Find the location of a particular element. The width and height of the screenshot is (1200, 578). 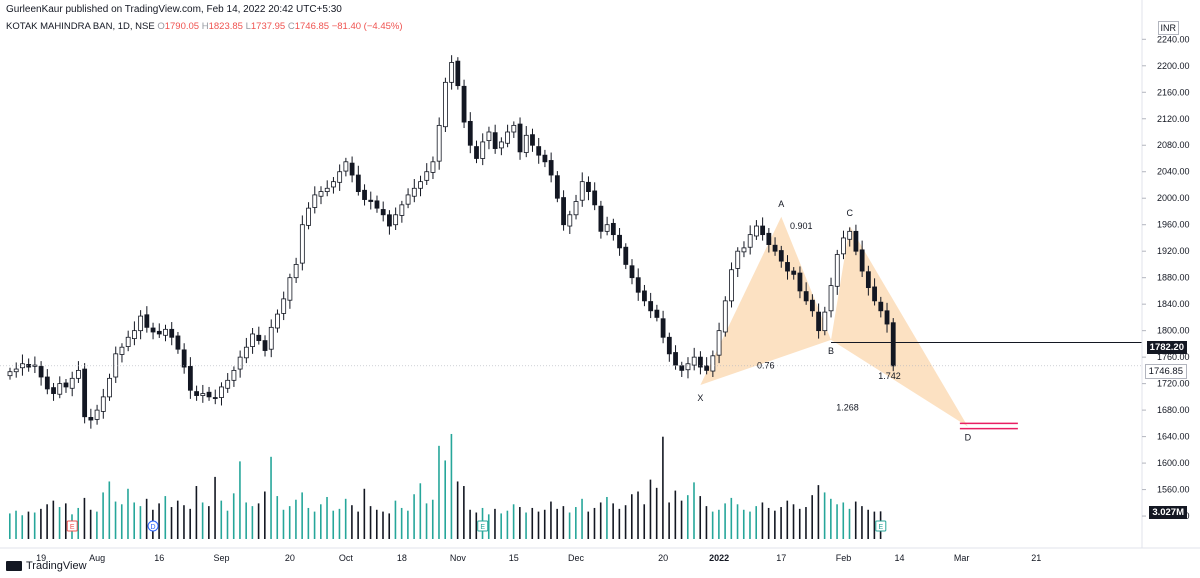

symbol-name: KOTAK MAHINDRA BAN, 1D, NSE is located at coordinates (80, 26).